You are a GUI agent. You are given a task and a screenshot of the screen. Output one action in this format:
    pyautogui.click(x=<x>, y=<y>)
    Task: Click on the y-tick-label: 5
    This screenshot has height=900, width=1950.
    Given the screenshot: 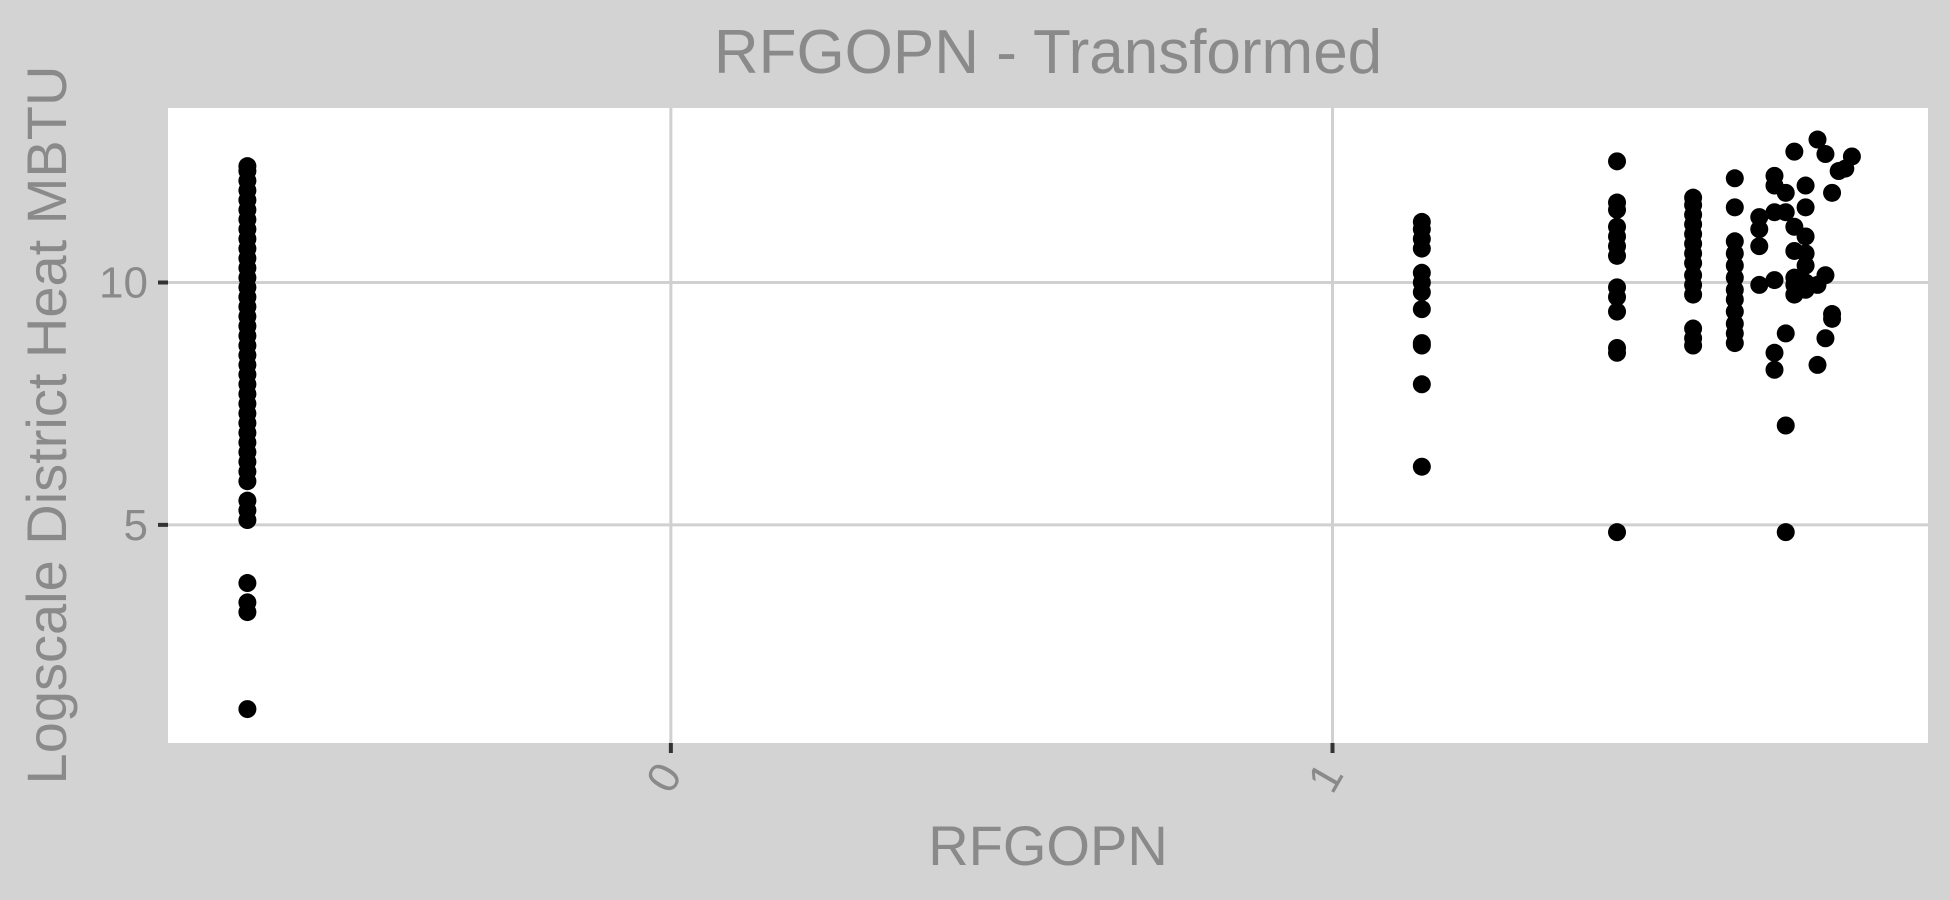 What is the action you would take?
    pyautogui.click(x=136, y=525)
    